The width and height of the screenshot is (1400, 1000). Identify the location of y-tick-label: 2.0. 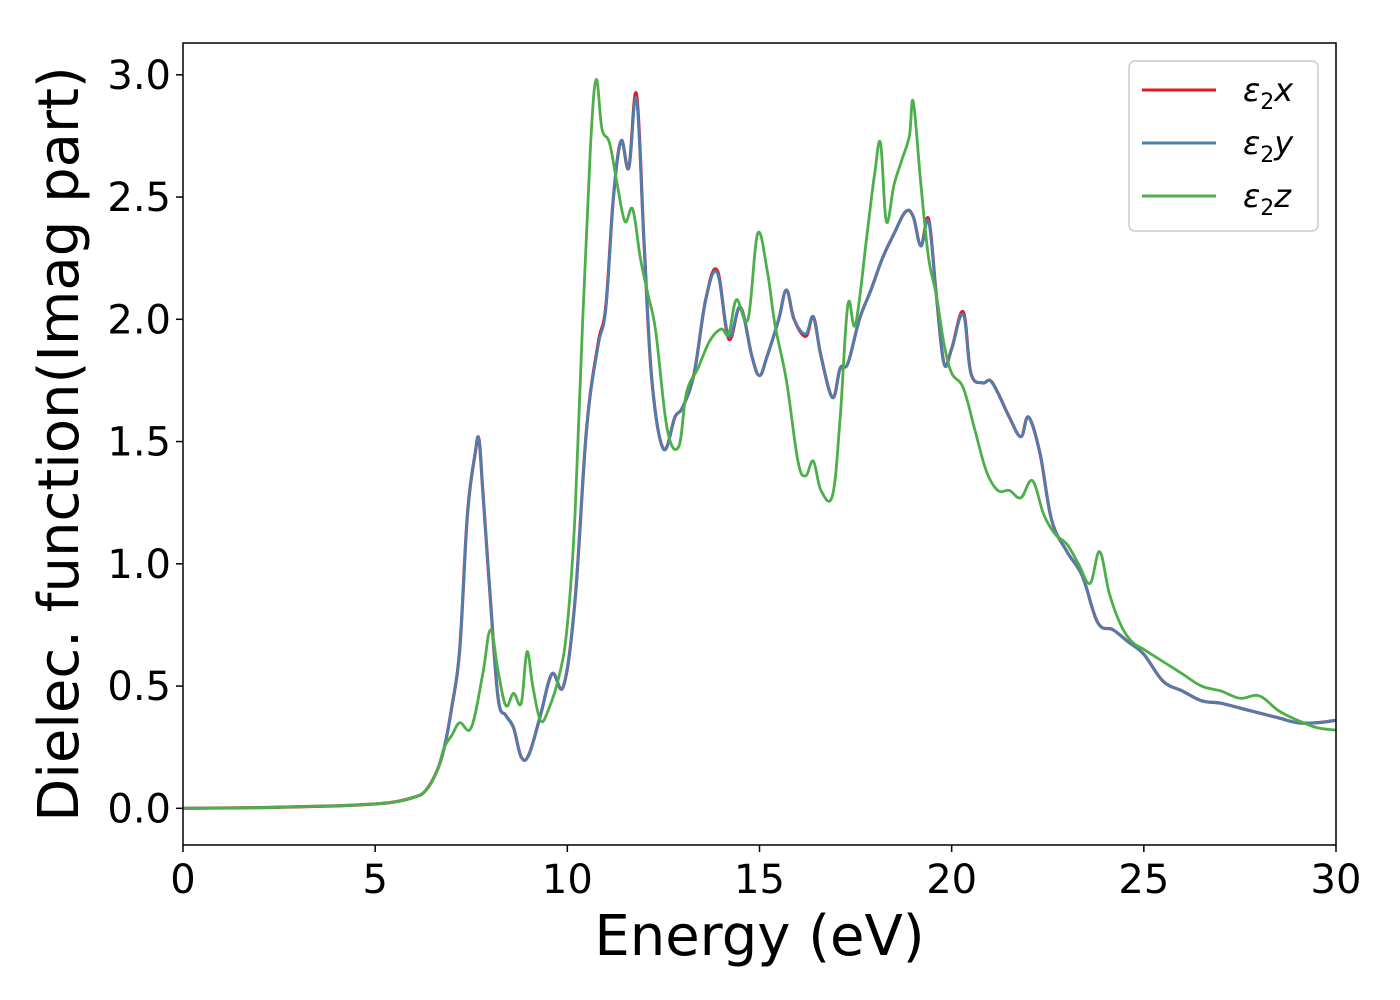
(139, 320).